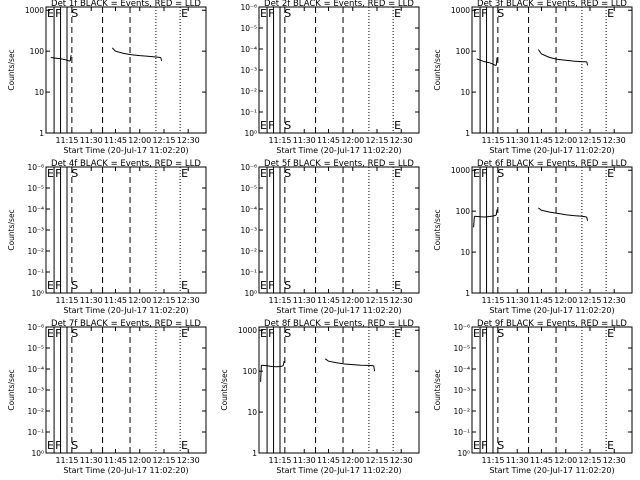 The image size is (640, 480). What do you see at coordinates (37, 293) in the screenshot?
I see `y-tick-label: 10⁰` at bounding box center [37, 293].